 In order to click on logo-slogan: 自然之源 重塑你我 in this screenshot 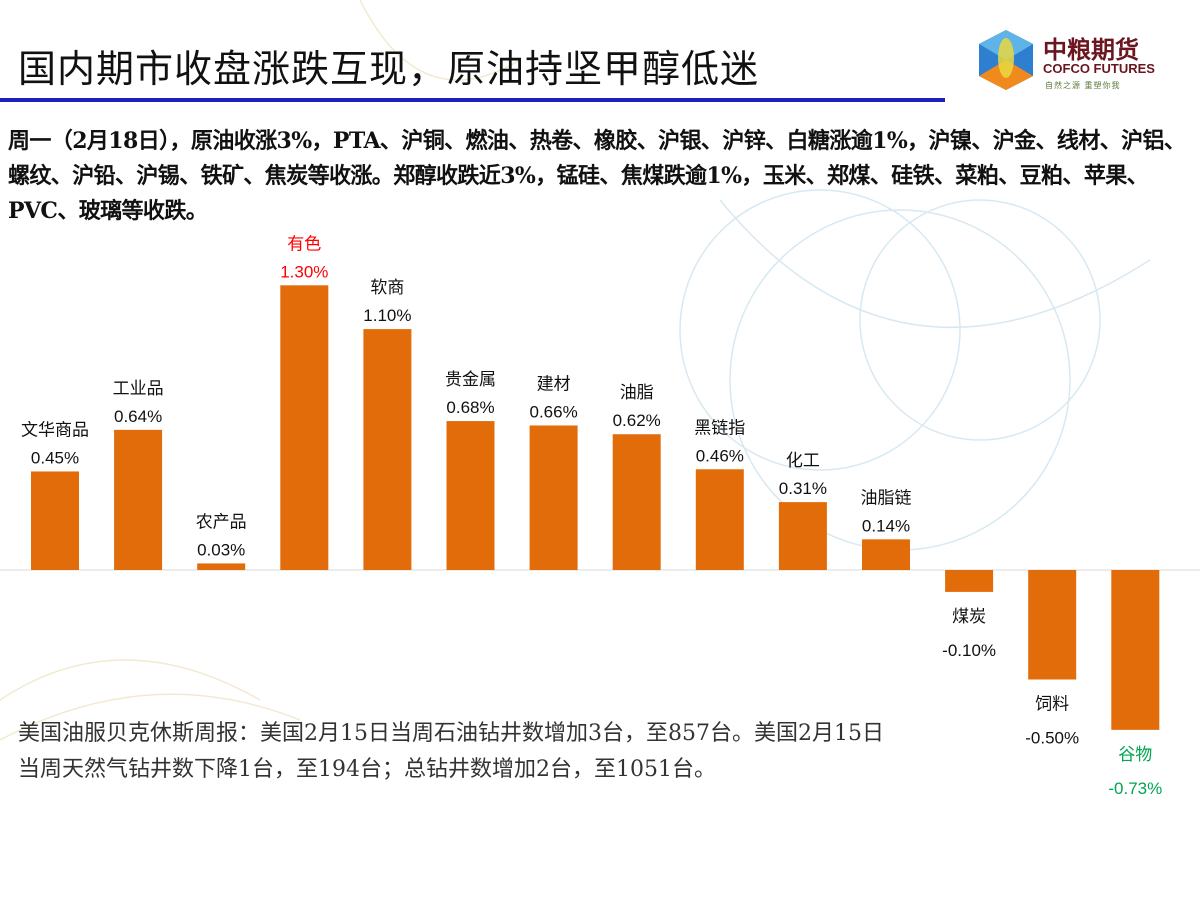, I will do `click(1083, 85)`.